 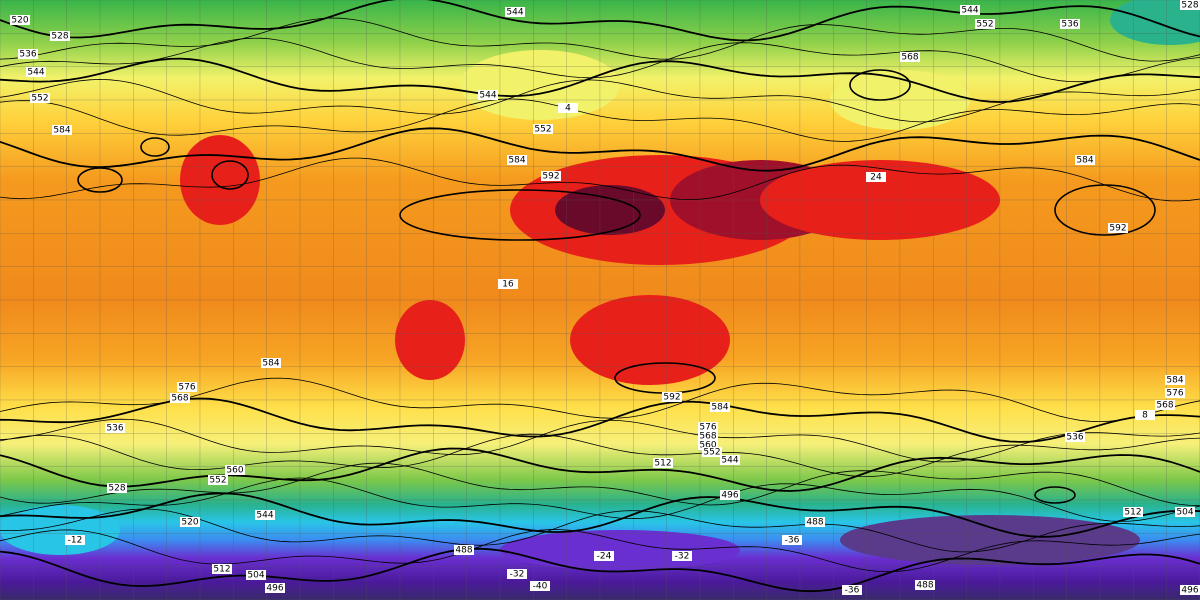 What do you see at coordinates (255, 576) in the screenshot?
I see `contour-label: 504` at bounding box center [255, 576].